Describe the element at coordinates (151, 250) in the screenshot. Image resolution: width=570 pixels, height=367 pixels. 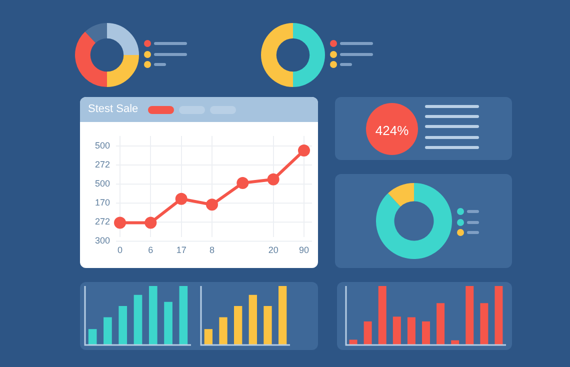
I see `x-tick-label: 6` at that location.